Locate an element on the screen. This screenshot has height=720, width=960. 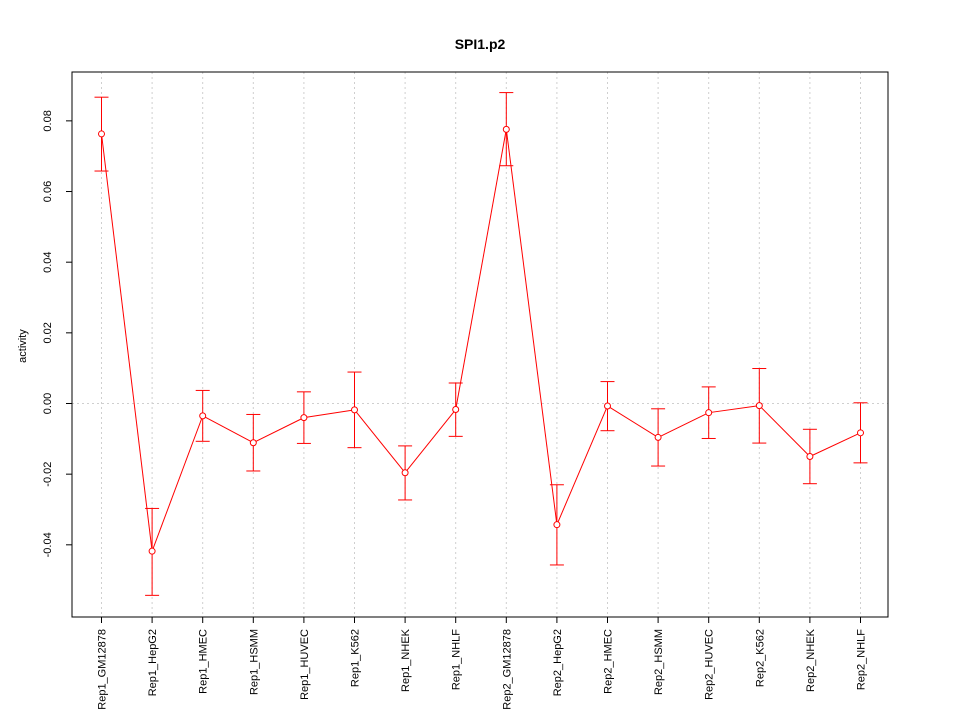
y-tick-label: -0.04 is located at coordinates (48, 544).